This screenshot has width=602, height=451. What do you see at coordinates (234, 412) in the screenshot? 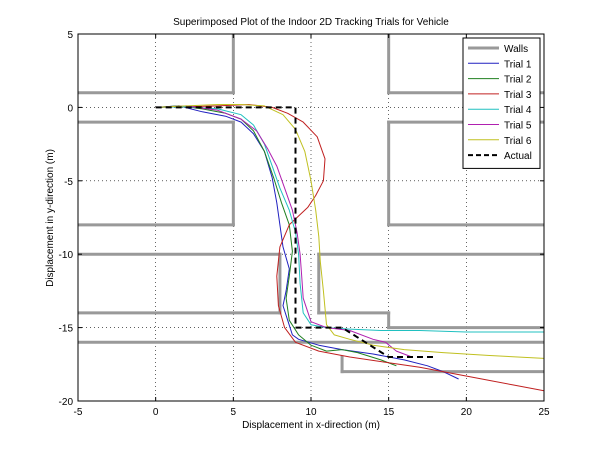
I see `x-tick-label: 5` at bounding box center [234, 412].